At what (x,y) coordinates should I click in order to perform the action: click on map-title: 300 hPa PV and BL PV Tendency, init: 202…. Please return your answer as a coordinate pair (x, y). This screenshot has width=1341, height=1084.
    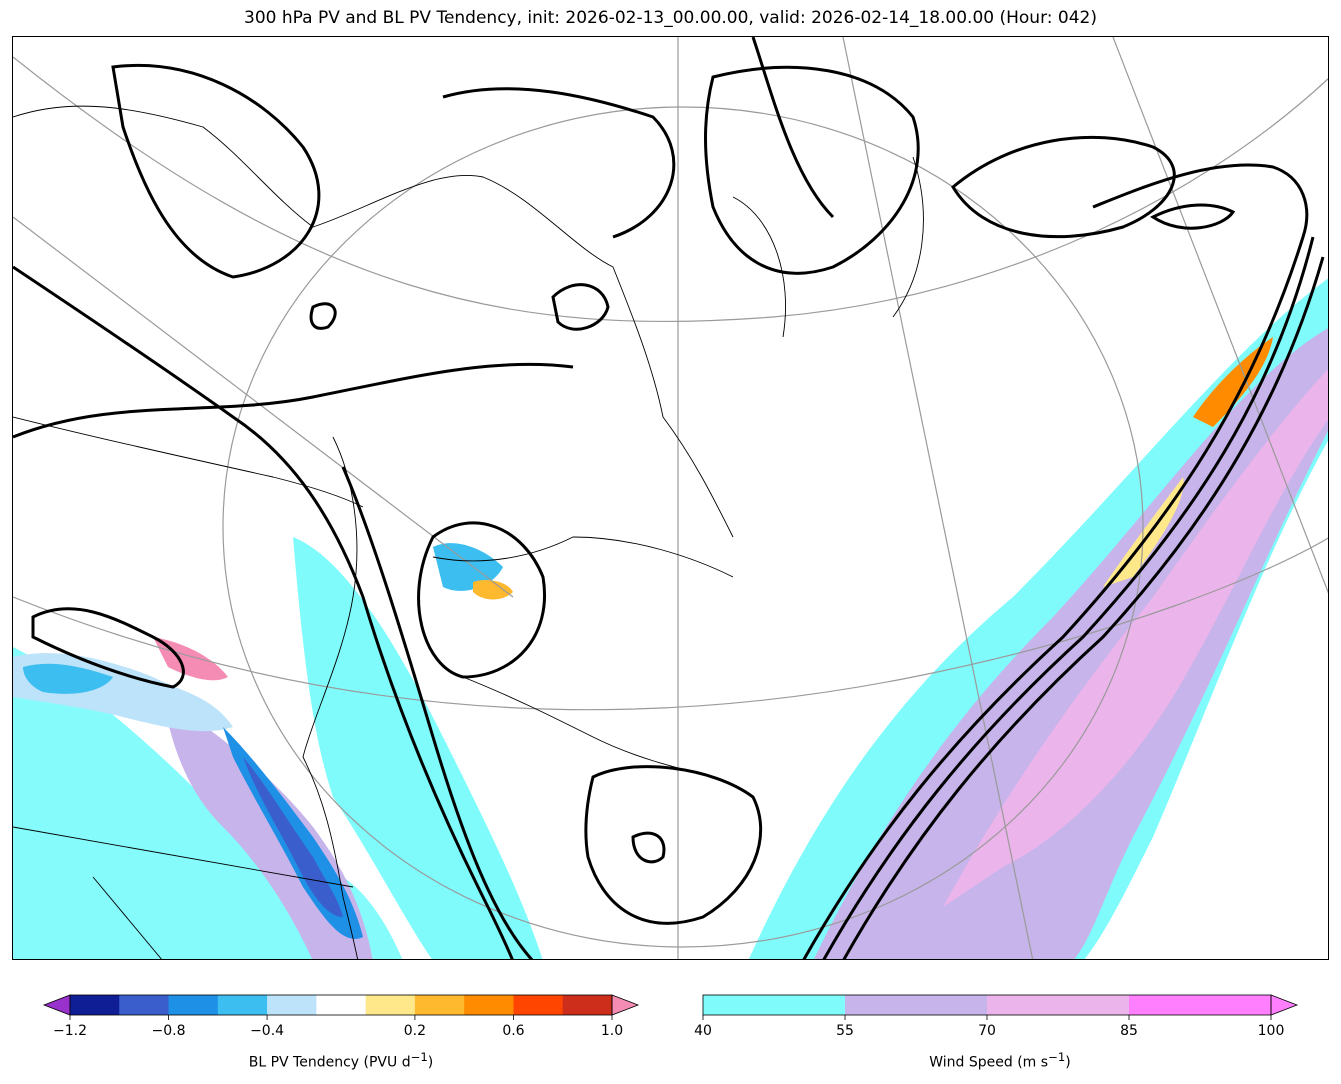
    Looking at the image, I should click on (670, 18).